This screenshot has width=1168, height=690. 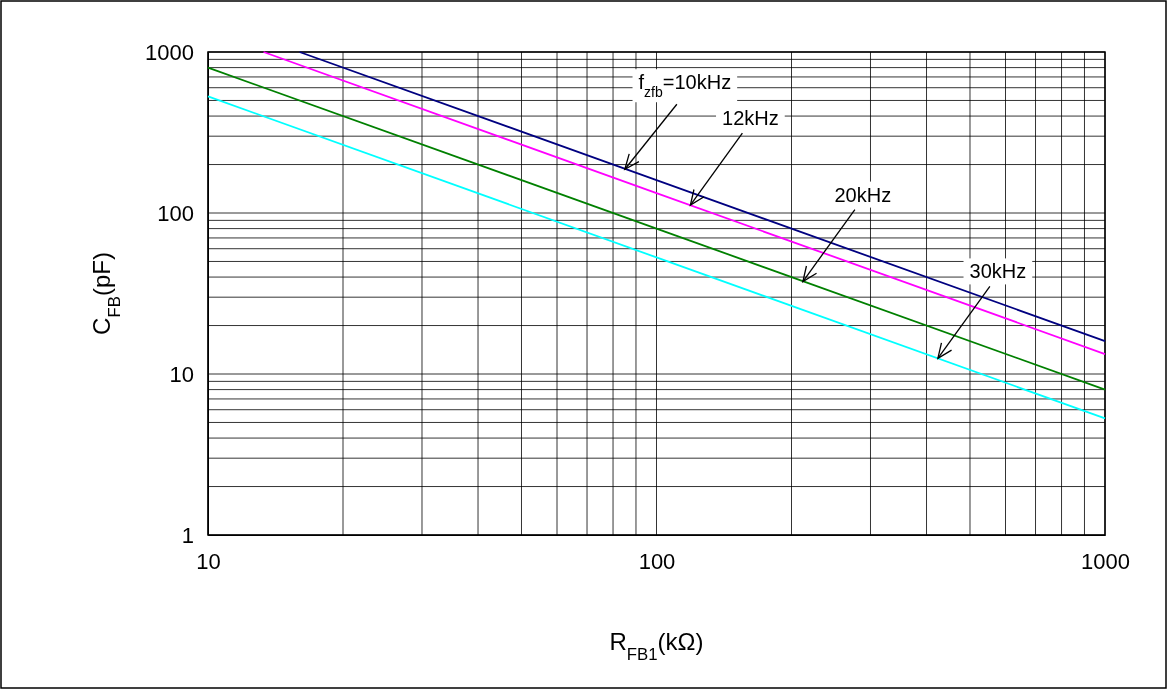 I want to click on x-tick-label: 10, so click(x=208, y=561).